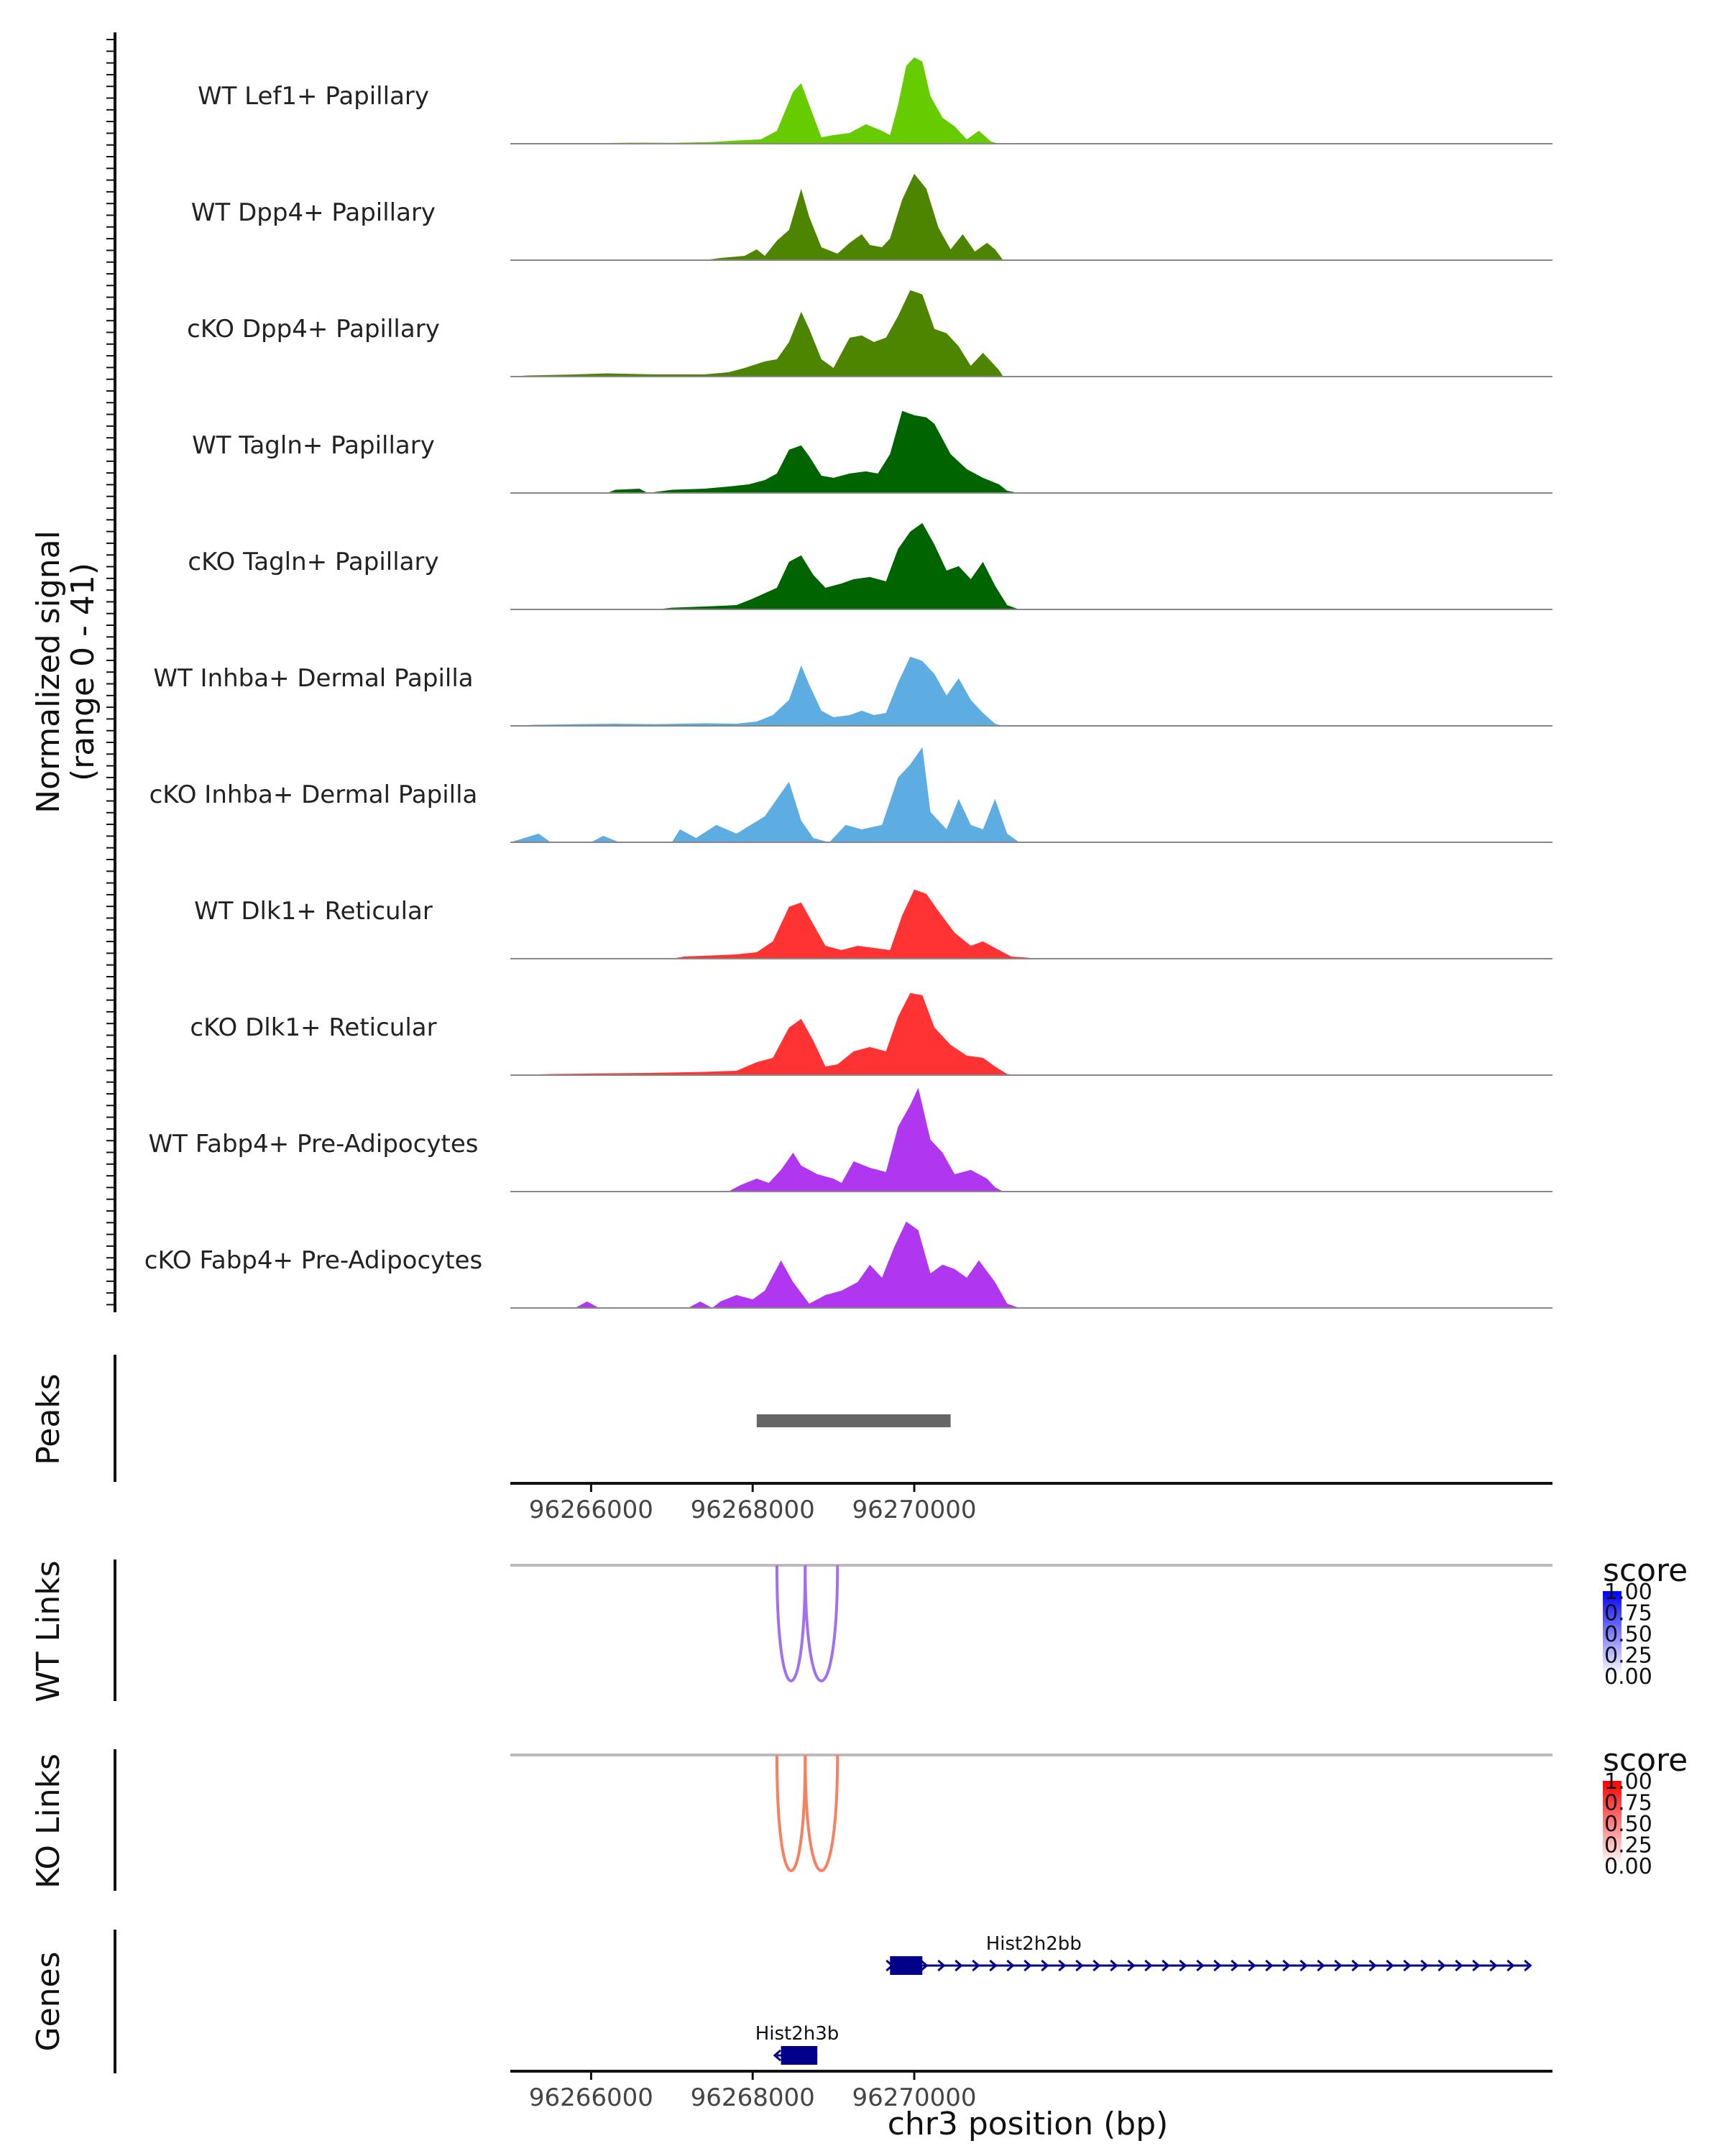  Describe the element at coordinates (313, 911) in the screenshot. I see `track-label: WT Dlk1+ Reticular` at that location.